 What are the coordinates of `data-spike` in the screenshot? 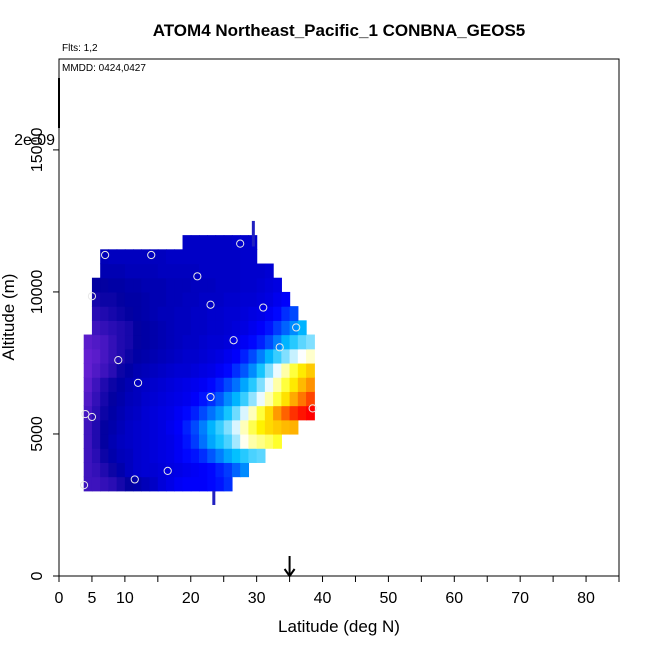 It's located at (214, 497).